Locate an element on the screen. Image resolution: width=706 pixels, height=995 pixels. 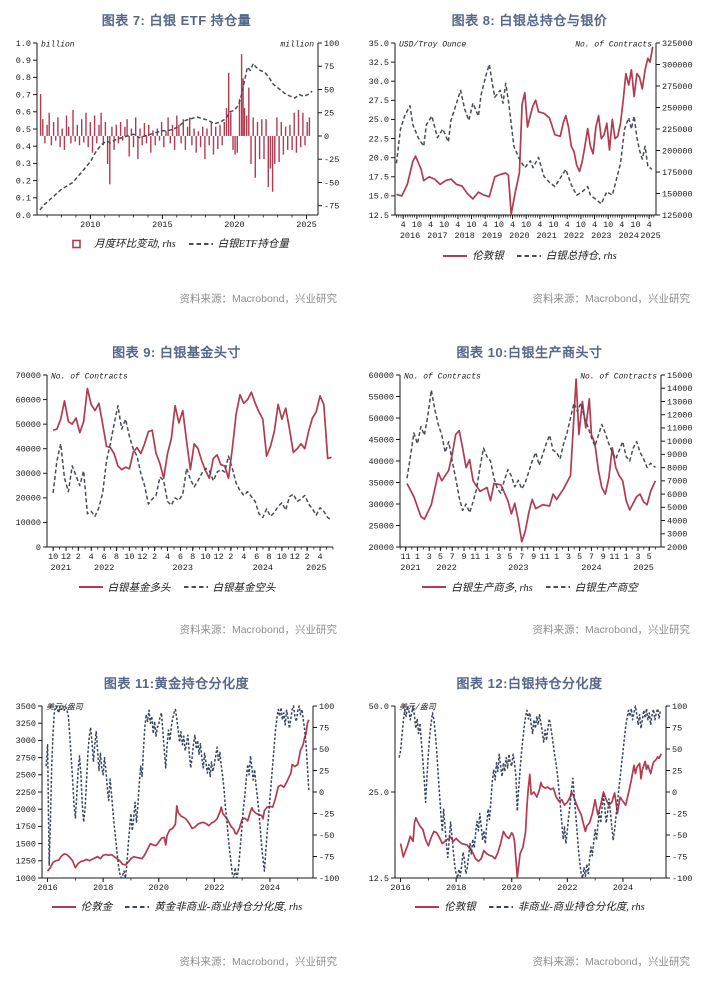
svg-text: 9000 is located at coordinates (677, 455).